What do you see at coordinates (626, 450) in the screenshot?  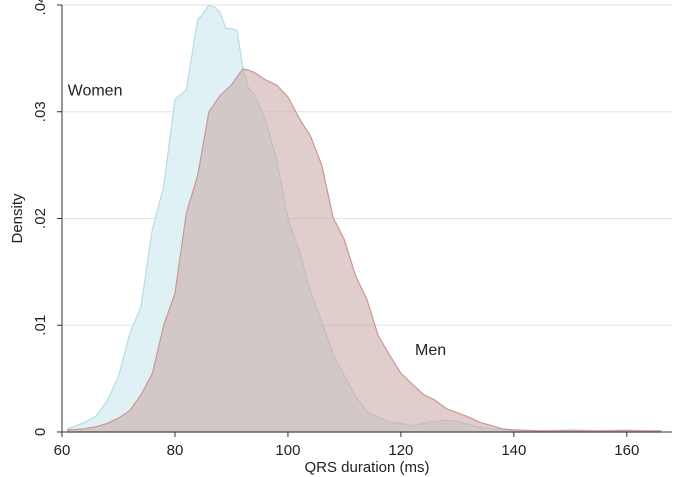 I see `x-tick-label: 160` at bounding box center [626, 450].